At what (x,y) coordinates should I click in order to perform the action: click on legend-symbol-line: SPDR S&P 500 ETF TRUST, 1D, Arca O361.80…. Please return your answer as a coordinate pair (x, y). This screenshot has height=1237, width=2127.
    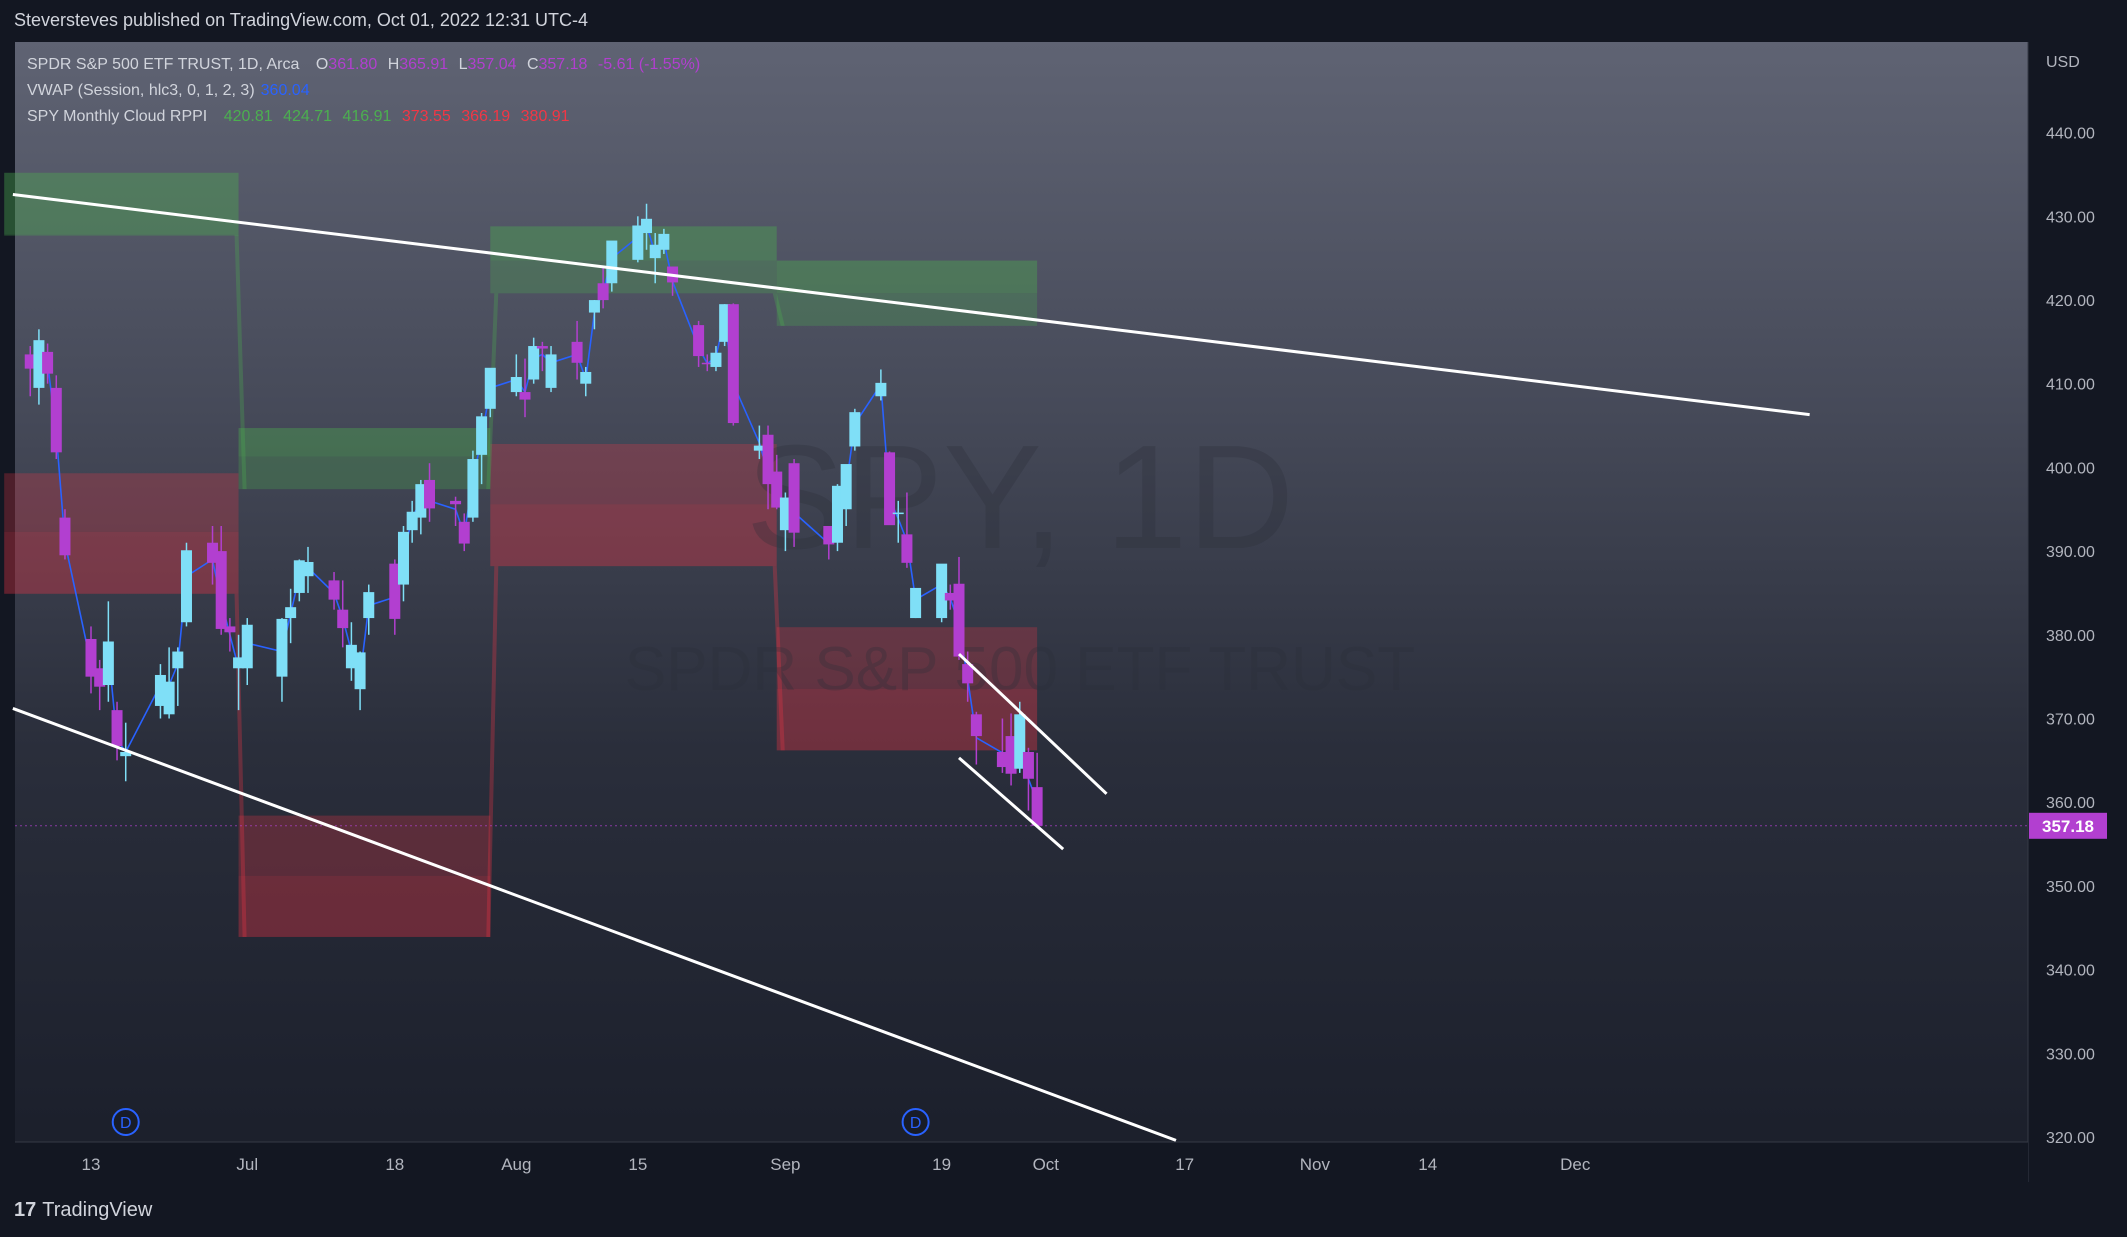
    Looking at the image, I should click on (363, 65).